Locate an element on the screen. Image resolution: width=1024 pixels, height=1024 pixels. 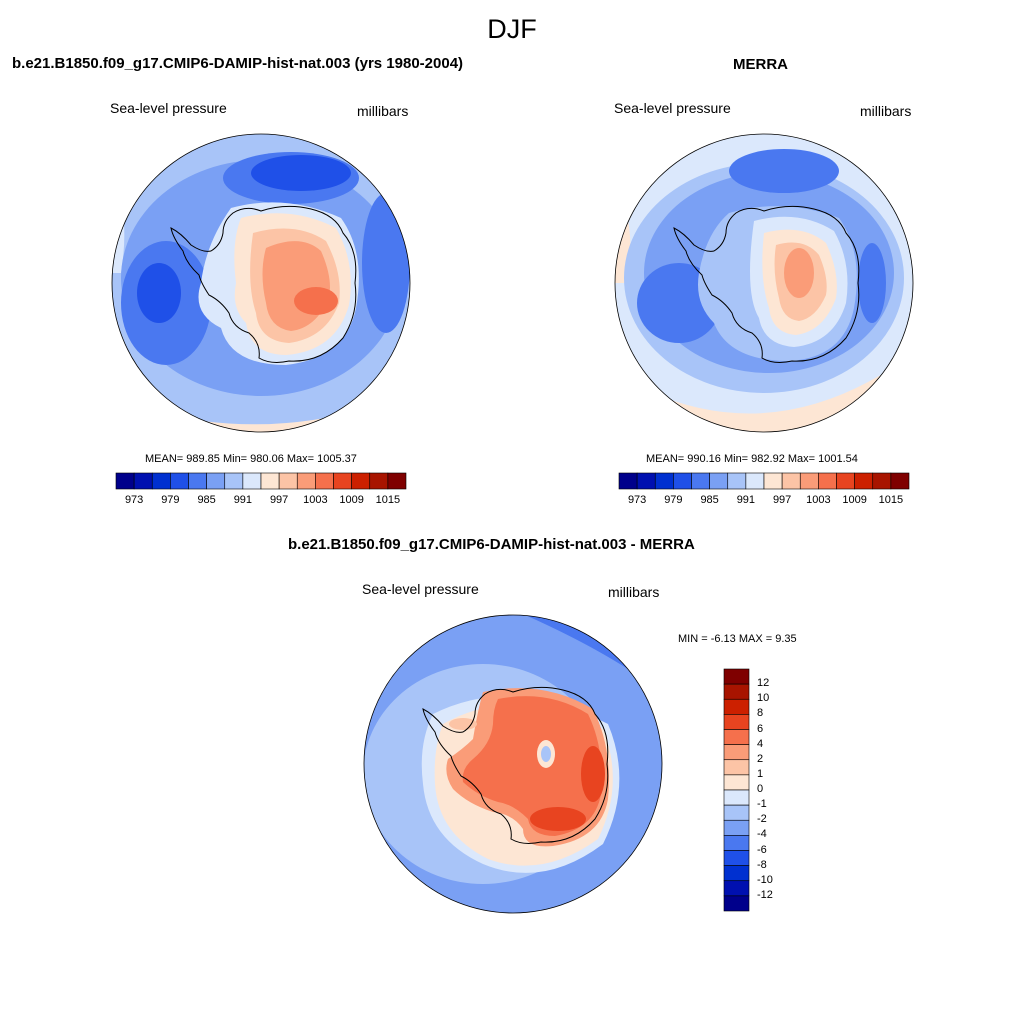
colorbar-tick-label: 8 is located at coordinates (760, 713).